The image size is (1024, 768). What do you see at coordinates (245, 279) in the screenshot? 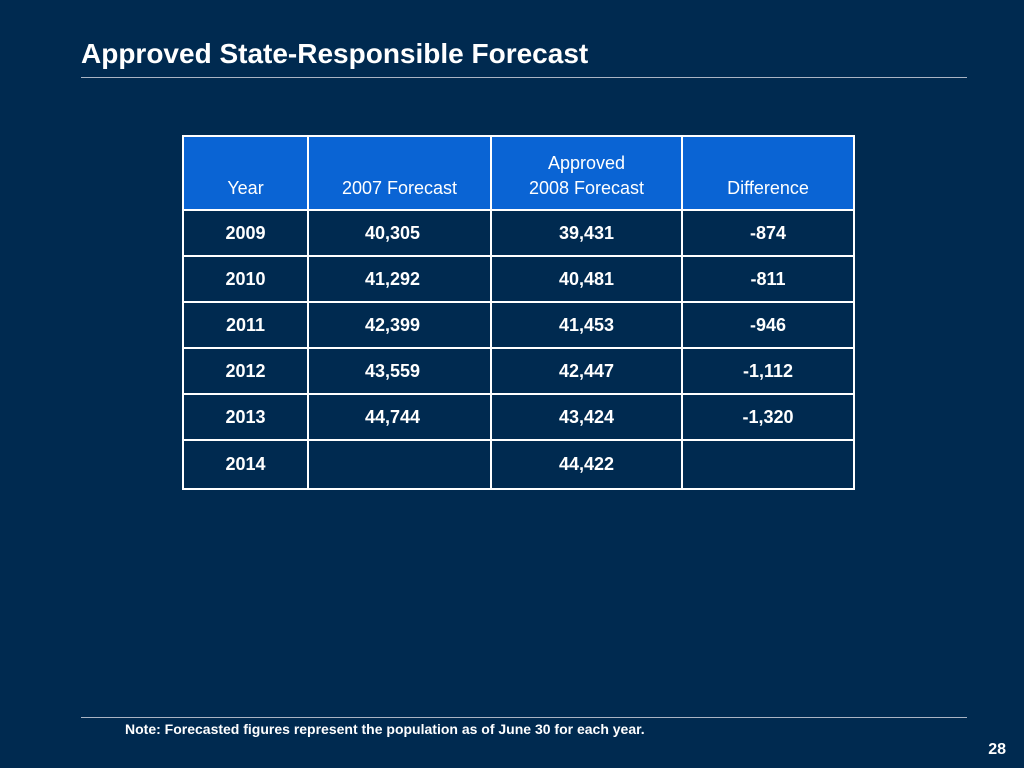
I see `cell-year: 2010` at bounding box center [245, 279].